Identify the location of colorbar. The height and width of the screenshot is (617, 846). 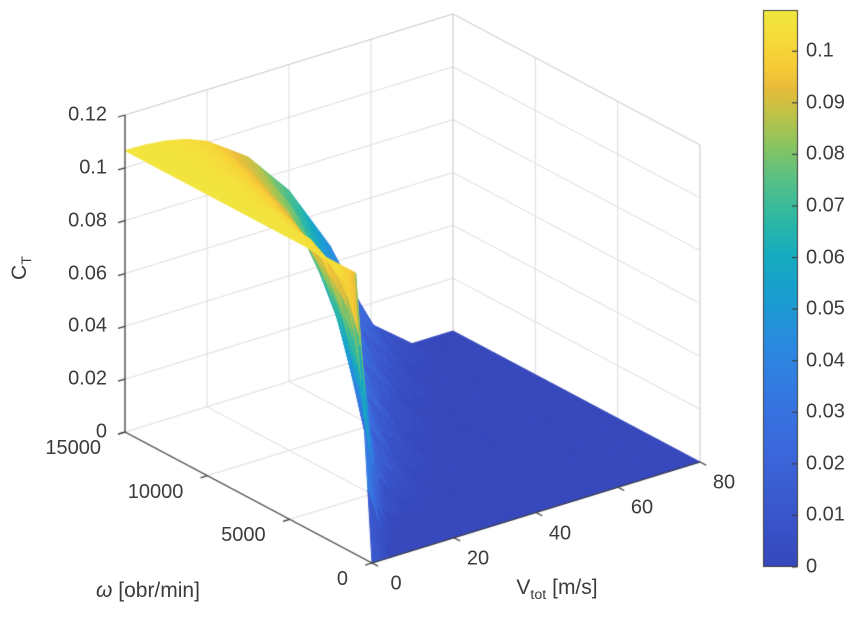
(780, 288).